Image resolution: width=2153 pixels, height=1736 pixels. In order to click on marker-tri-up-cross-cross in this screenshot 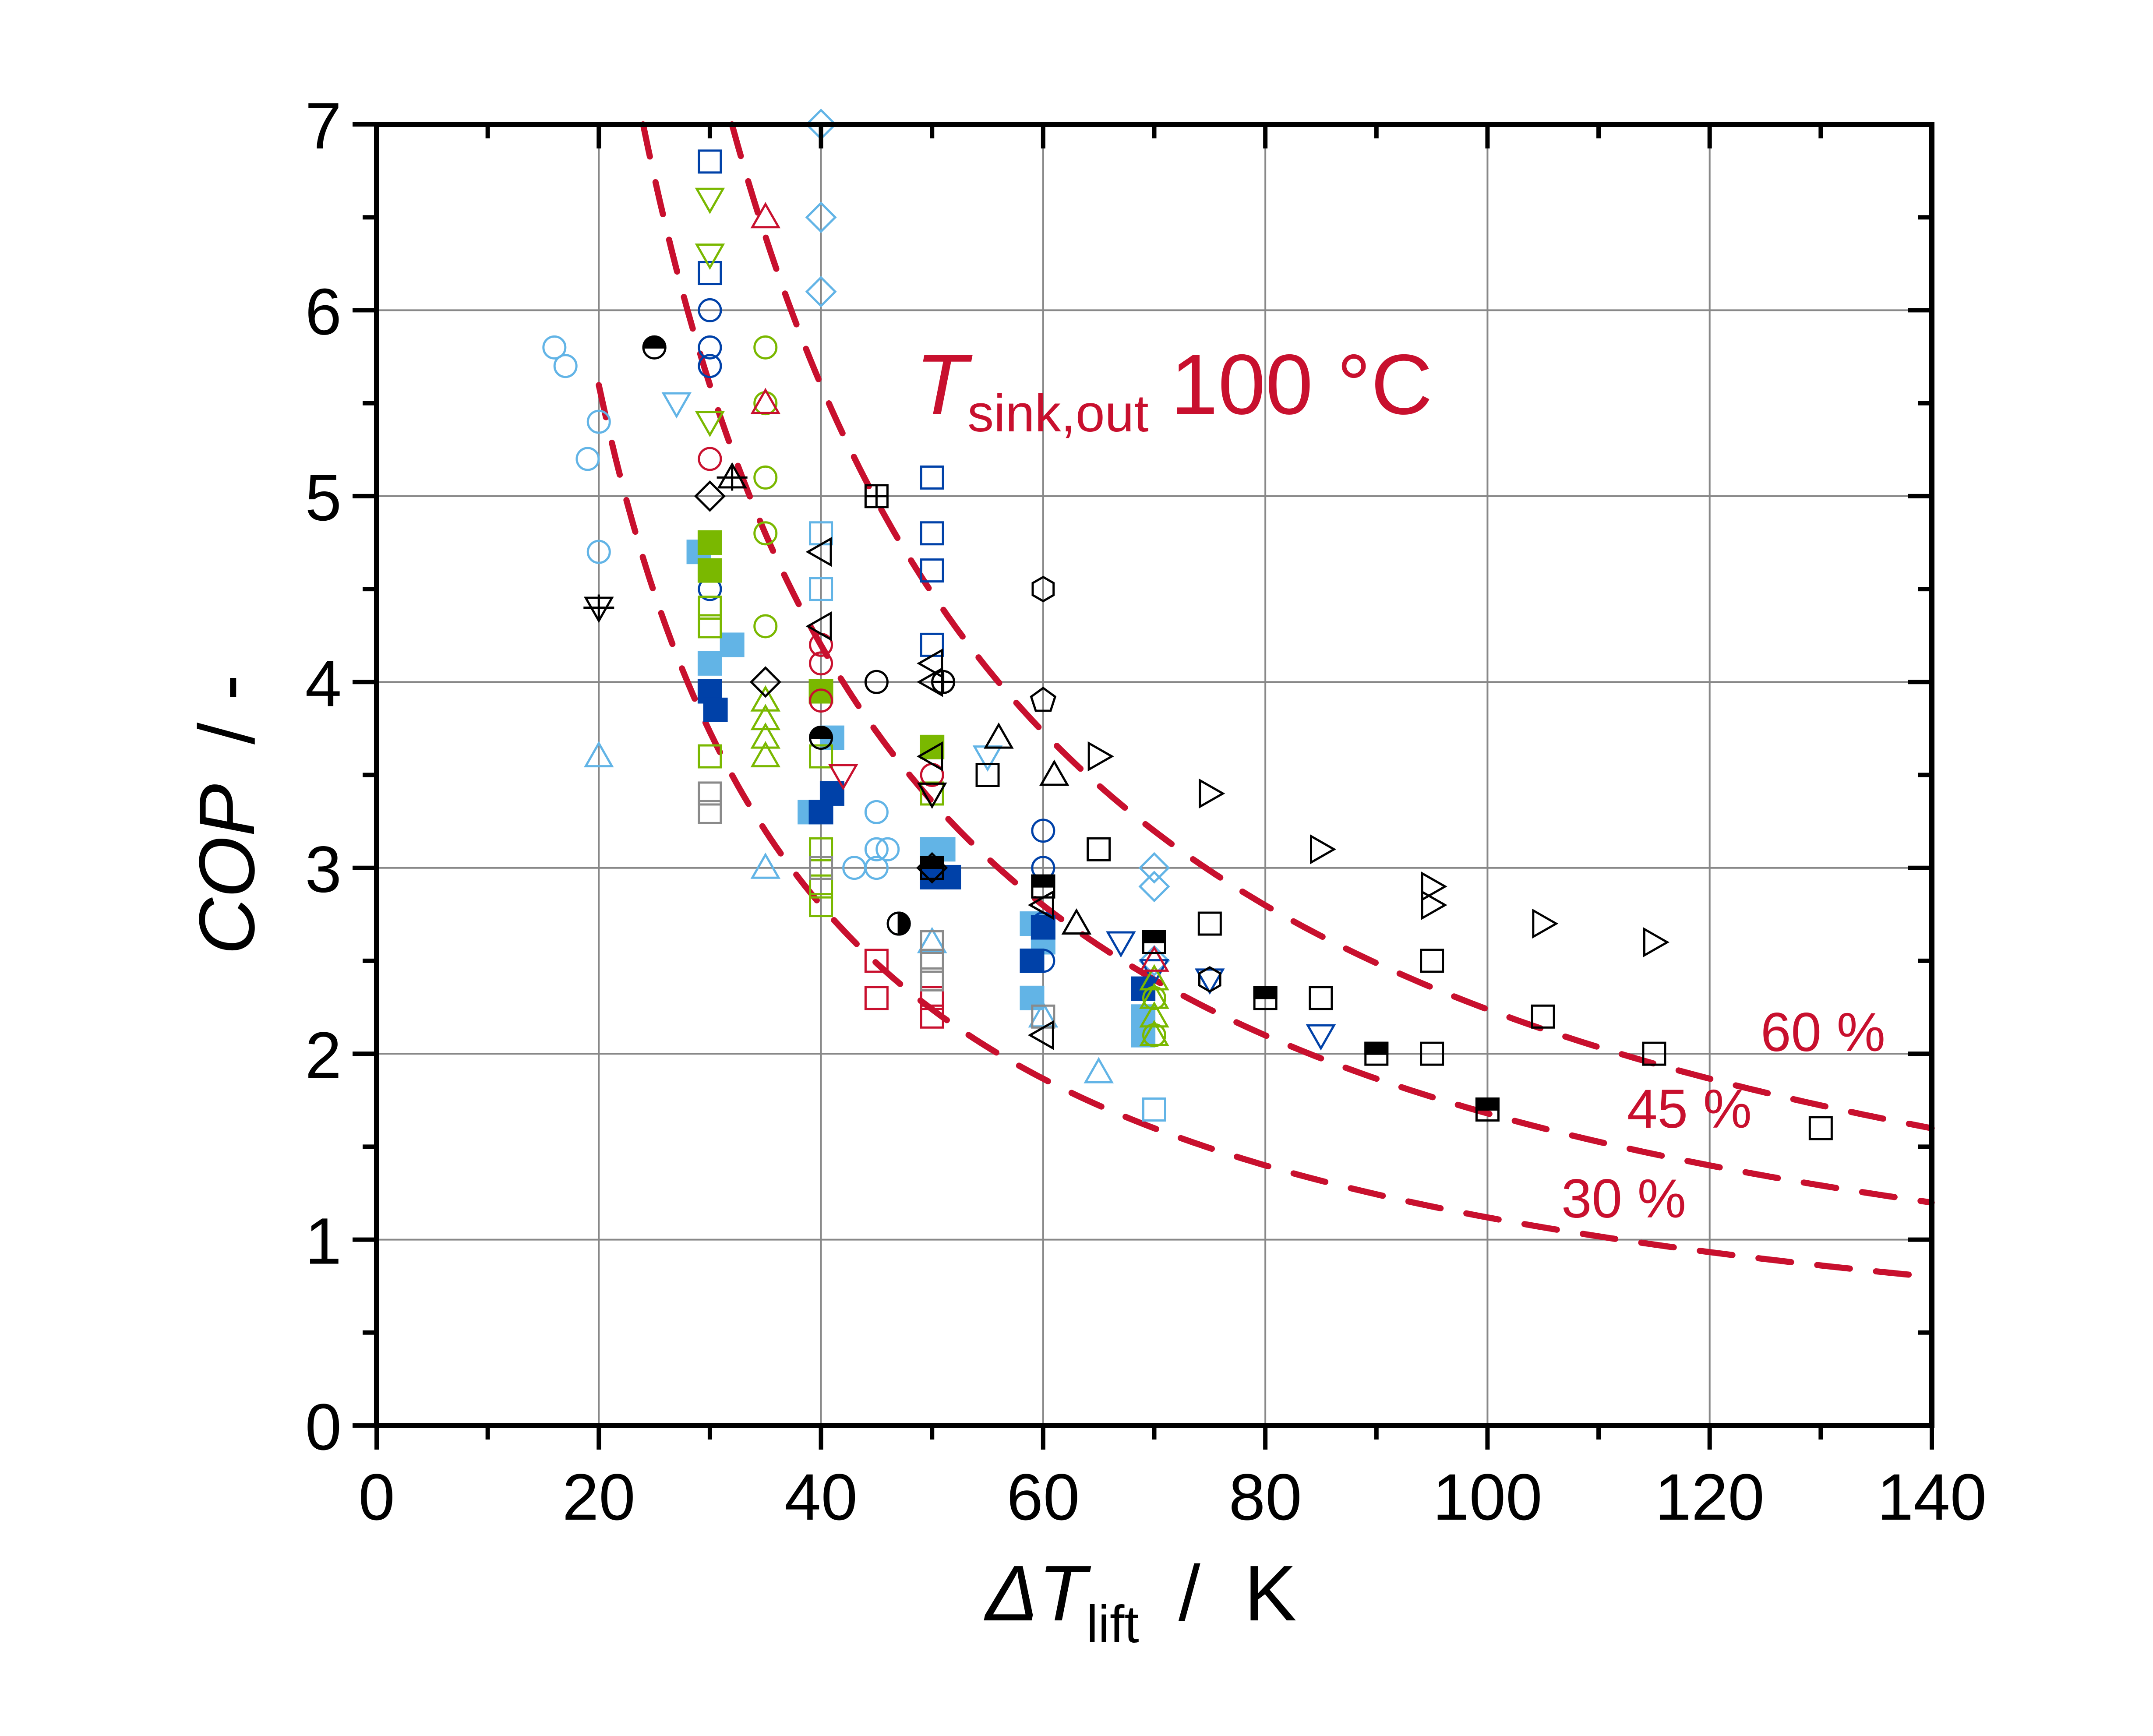, I will do `click(732, 478)`.